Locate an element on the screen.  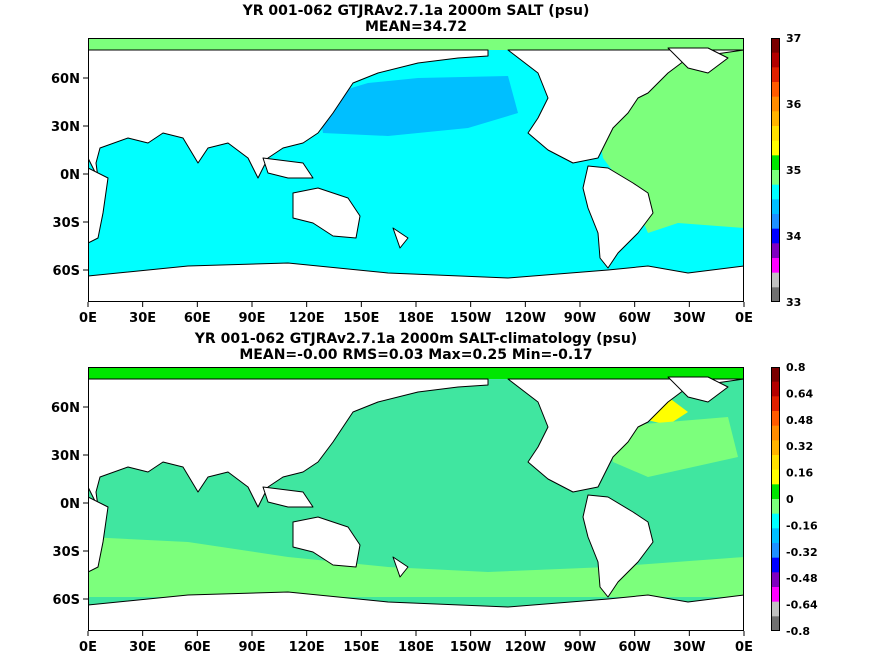
north-atlantic-field is located at coordinates (673, 447).